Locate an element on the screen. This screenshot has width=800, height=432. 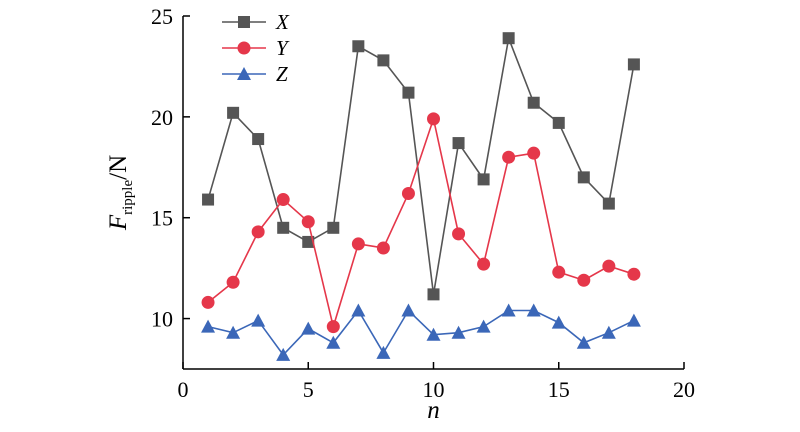
x-tick-label: 0 is located at coordinates (183, 389).